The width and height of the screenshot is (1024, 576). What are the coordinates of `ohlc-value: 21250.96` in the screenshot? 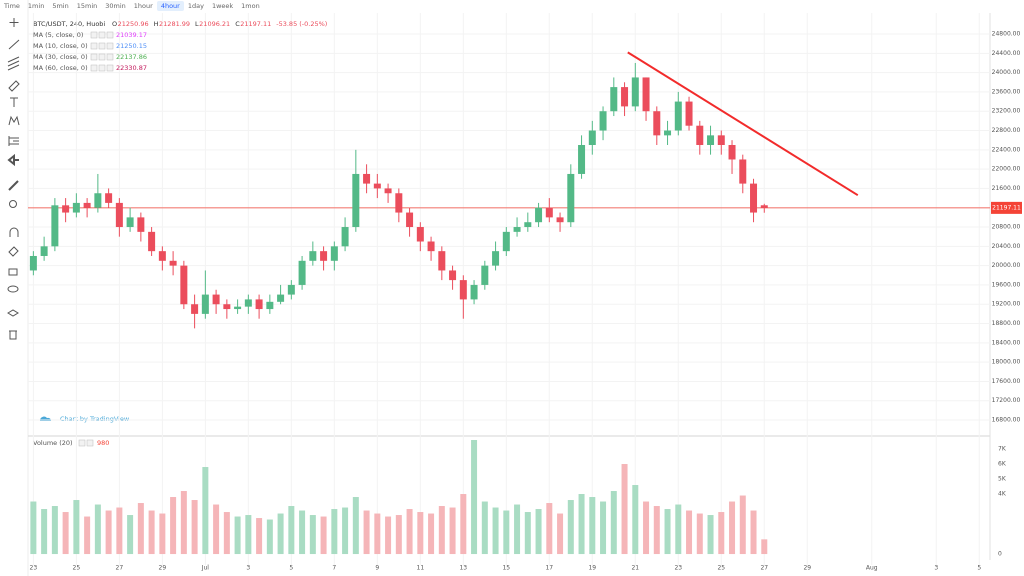 It's located at (133, 24).